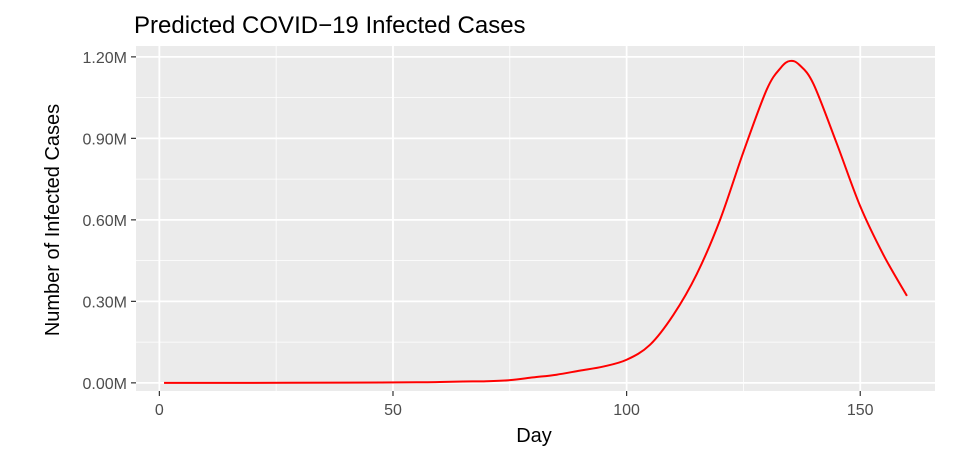 This screenshot has height=474, width=970. Describe the element at coordinates (159, 410) in the screenshot. I see `x-tick-label: 0` at that location.